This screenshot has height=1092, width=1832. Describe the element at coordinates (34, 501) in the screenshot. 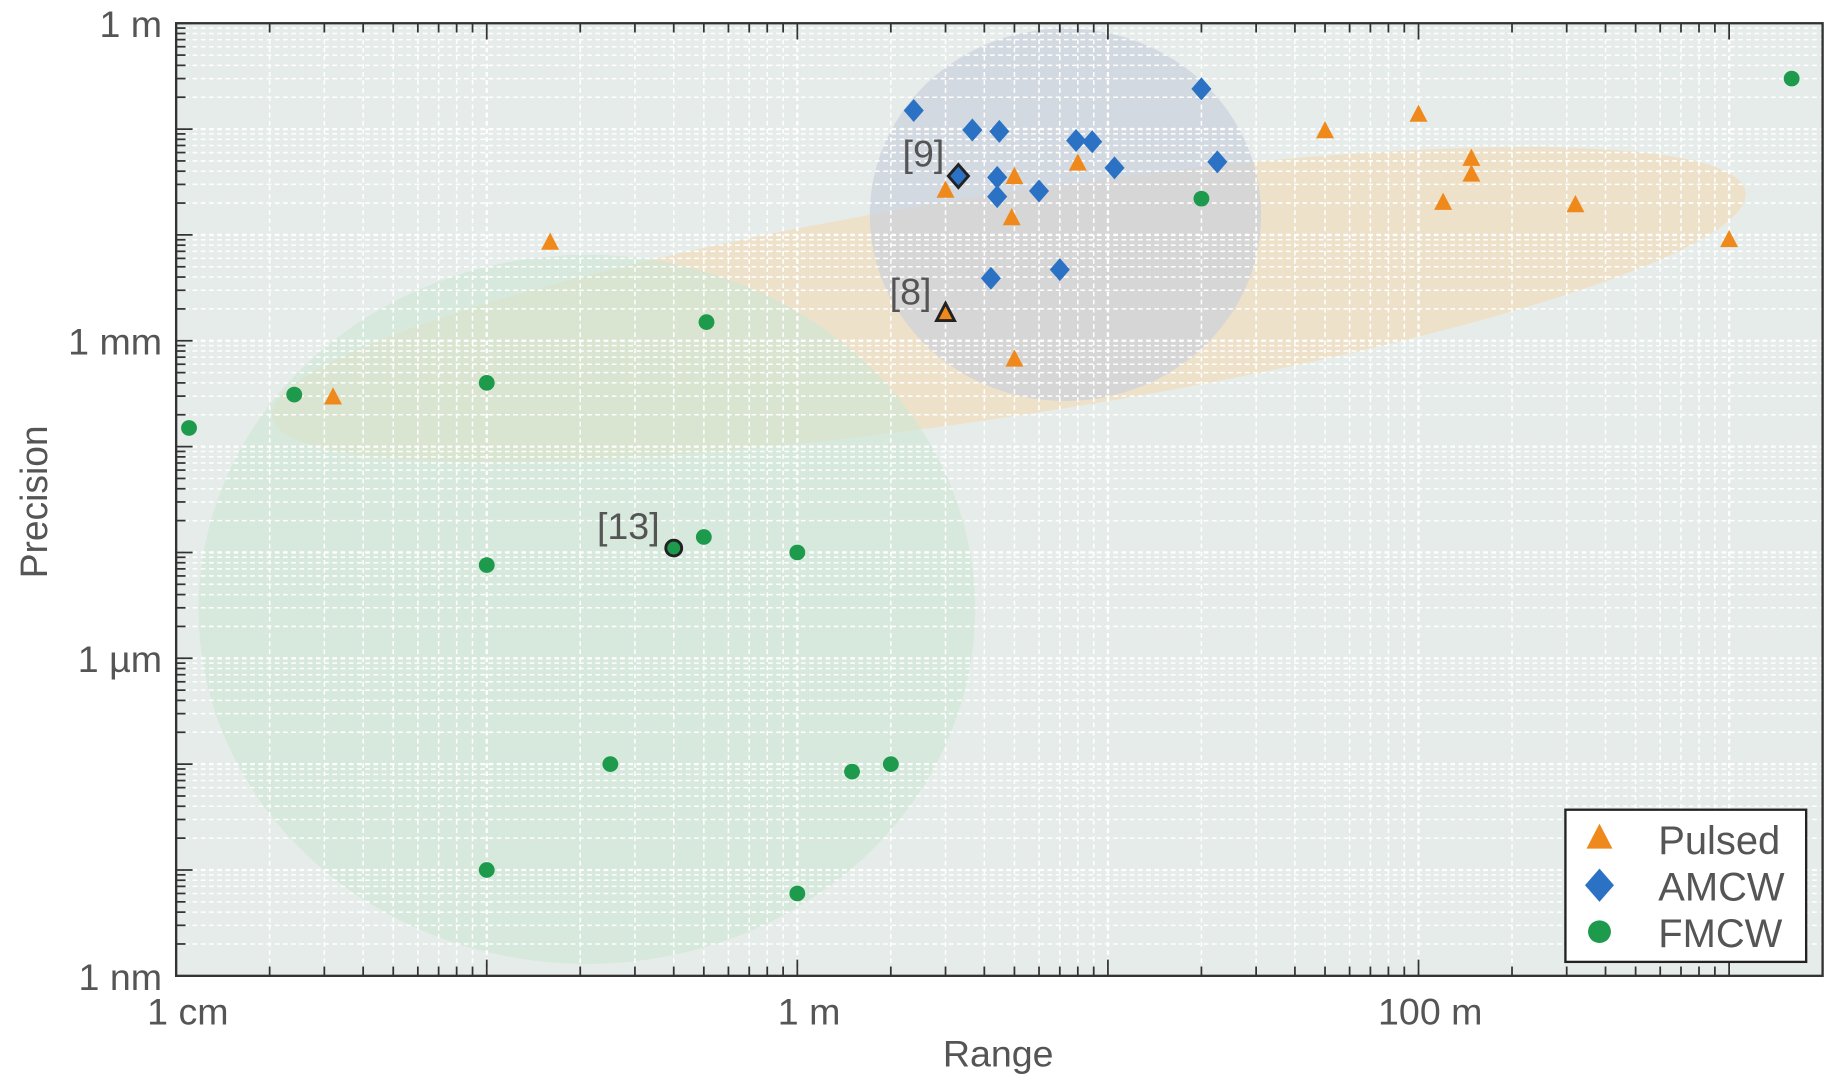

I see `y-axis-label: Precision` at that location.